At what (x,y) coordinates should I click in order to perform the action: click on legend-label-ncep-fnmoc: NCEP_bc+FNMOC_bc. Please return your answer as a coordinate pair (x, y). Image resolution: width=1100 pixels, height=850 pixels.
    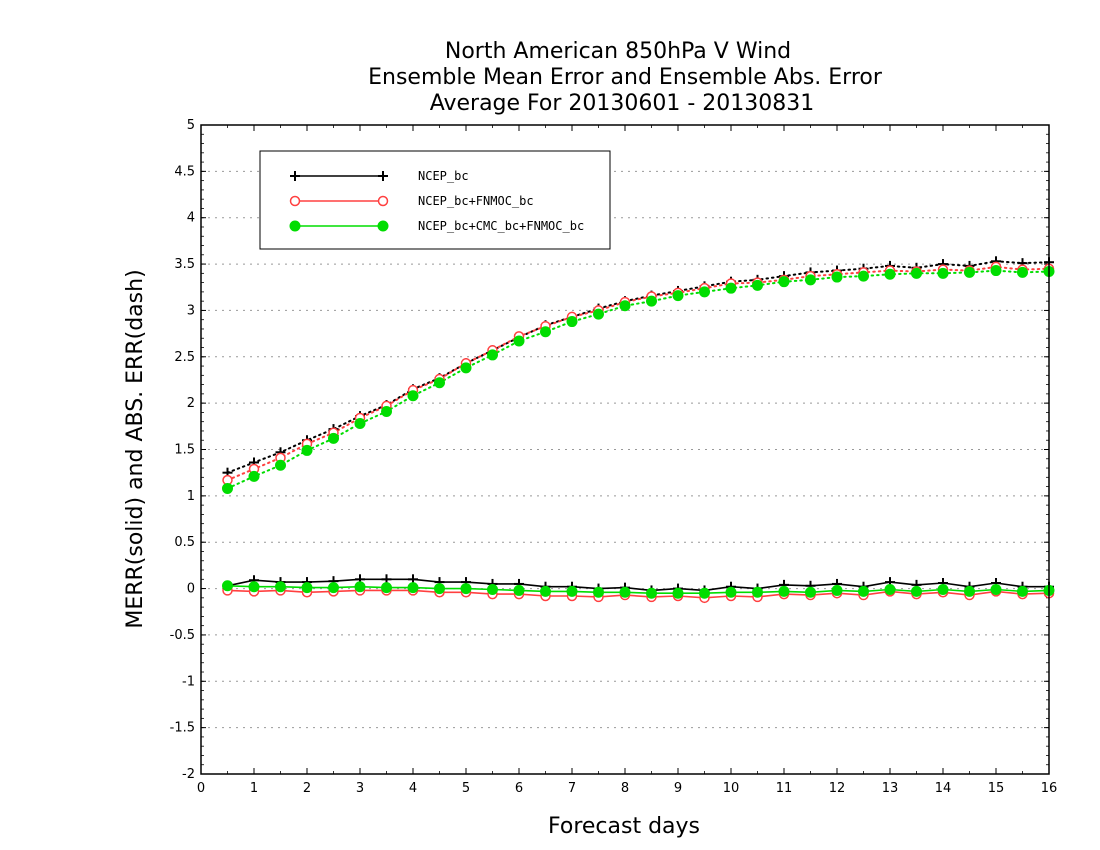
    Looking at the image, I should click on (476, 201).